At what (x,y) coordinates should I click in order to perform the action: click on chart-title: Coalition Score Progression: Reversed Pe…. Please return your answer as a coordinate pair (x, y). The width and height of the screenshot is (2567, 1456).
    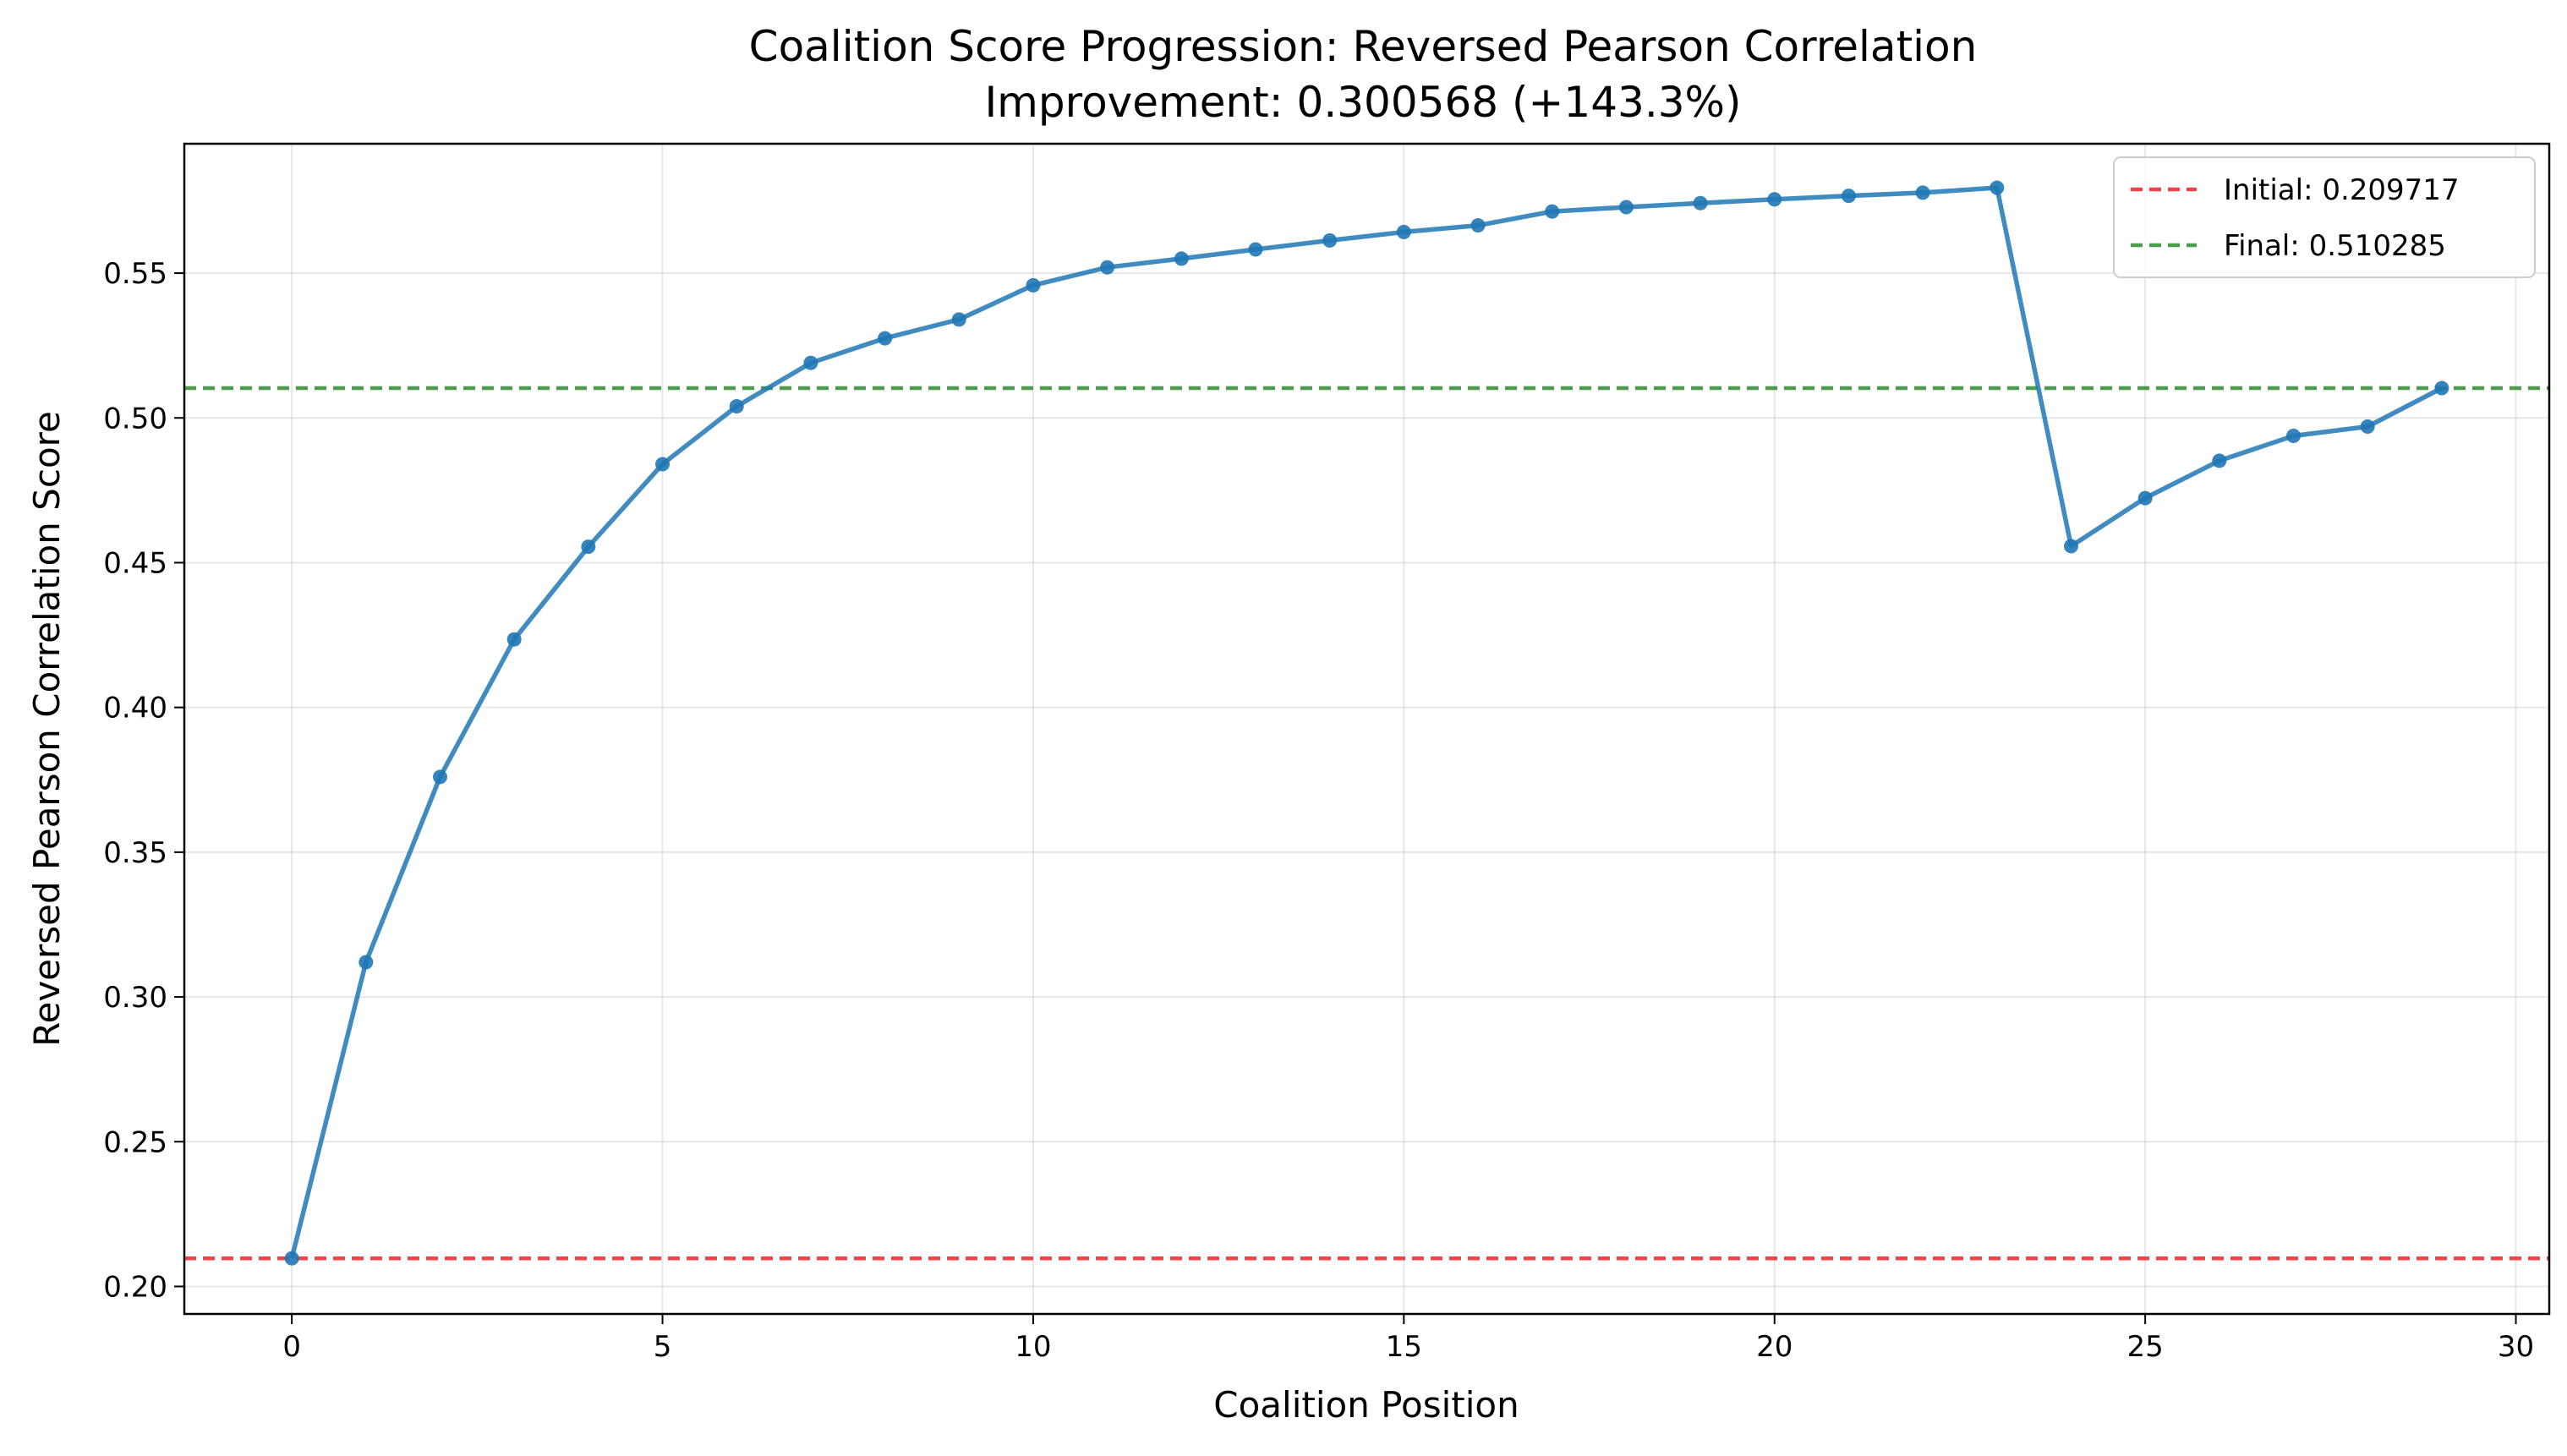
    Looking at the image, I should click on (1363, 46).